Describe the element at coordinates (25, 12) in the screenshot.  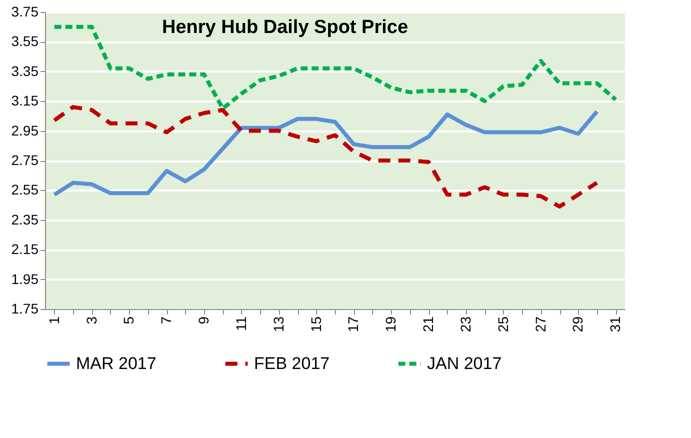
I see `y-tick-label: 3.75` at that location.